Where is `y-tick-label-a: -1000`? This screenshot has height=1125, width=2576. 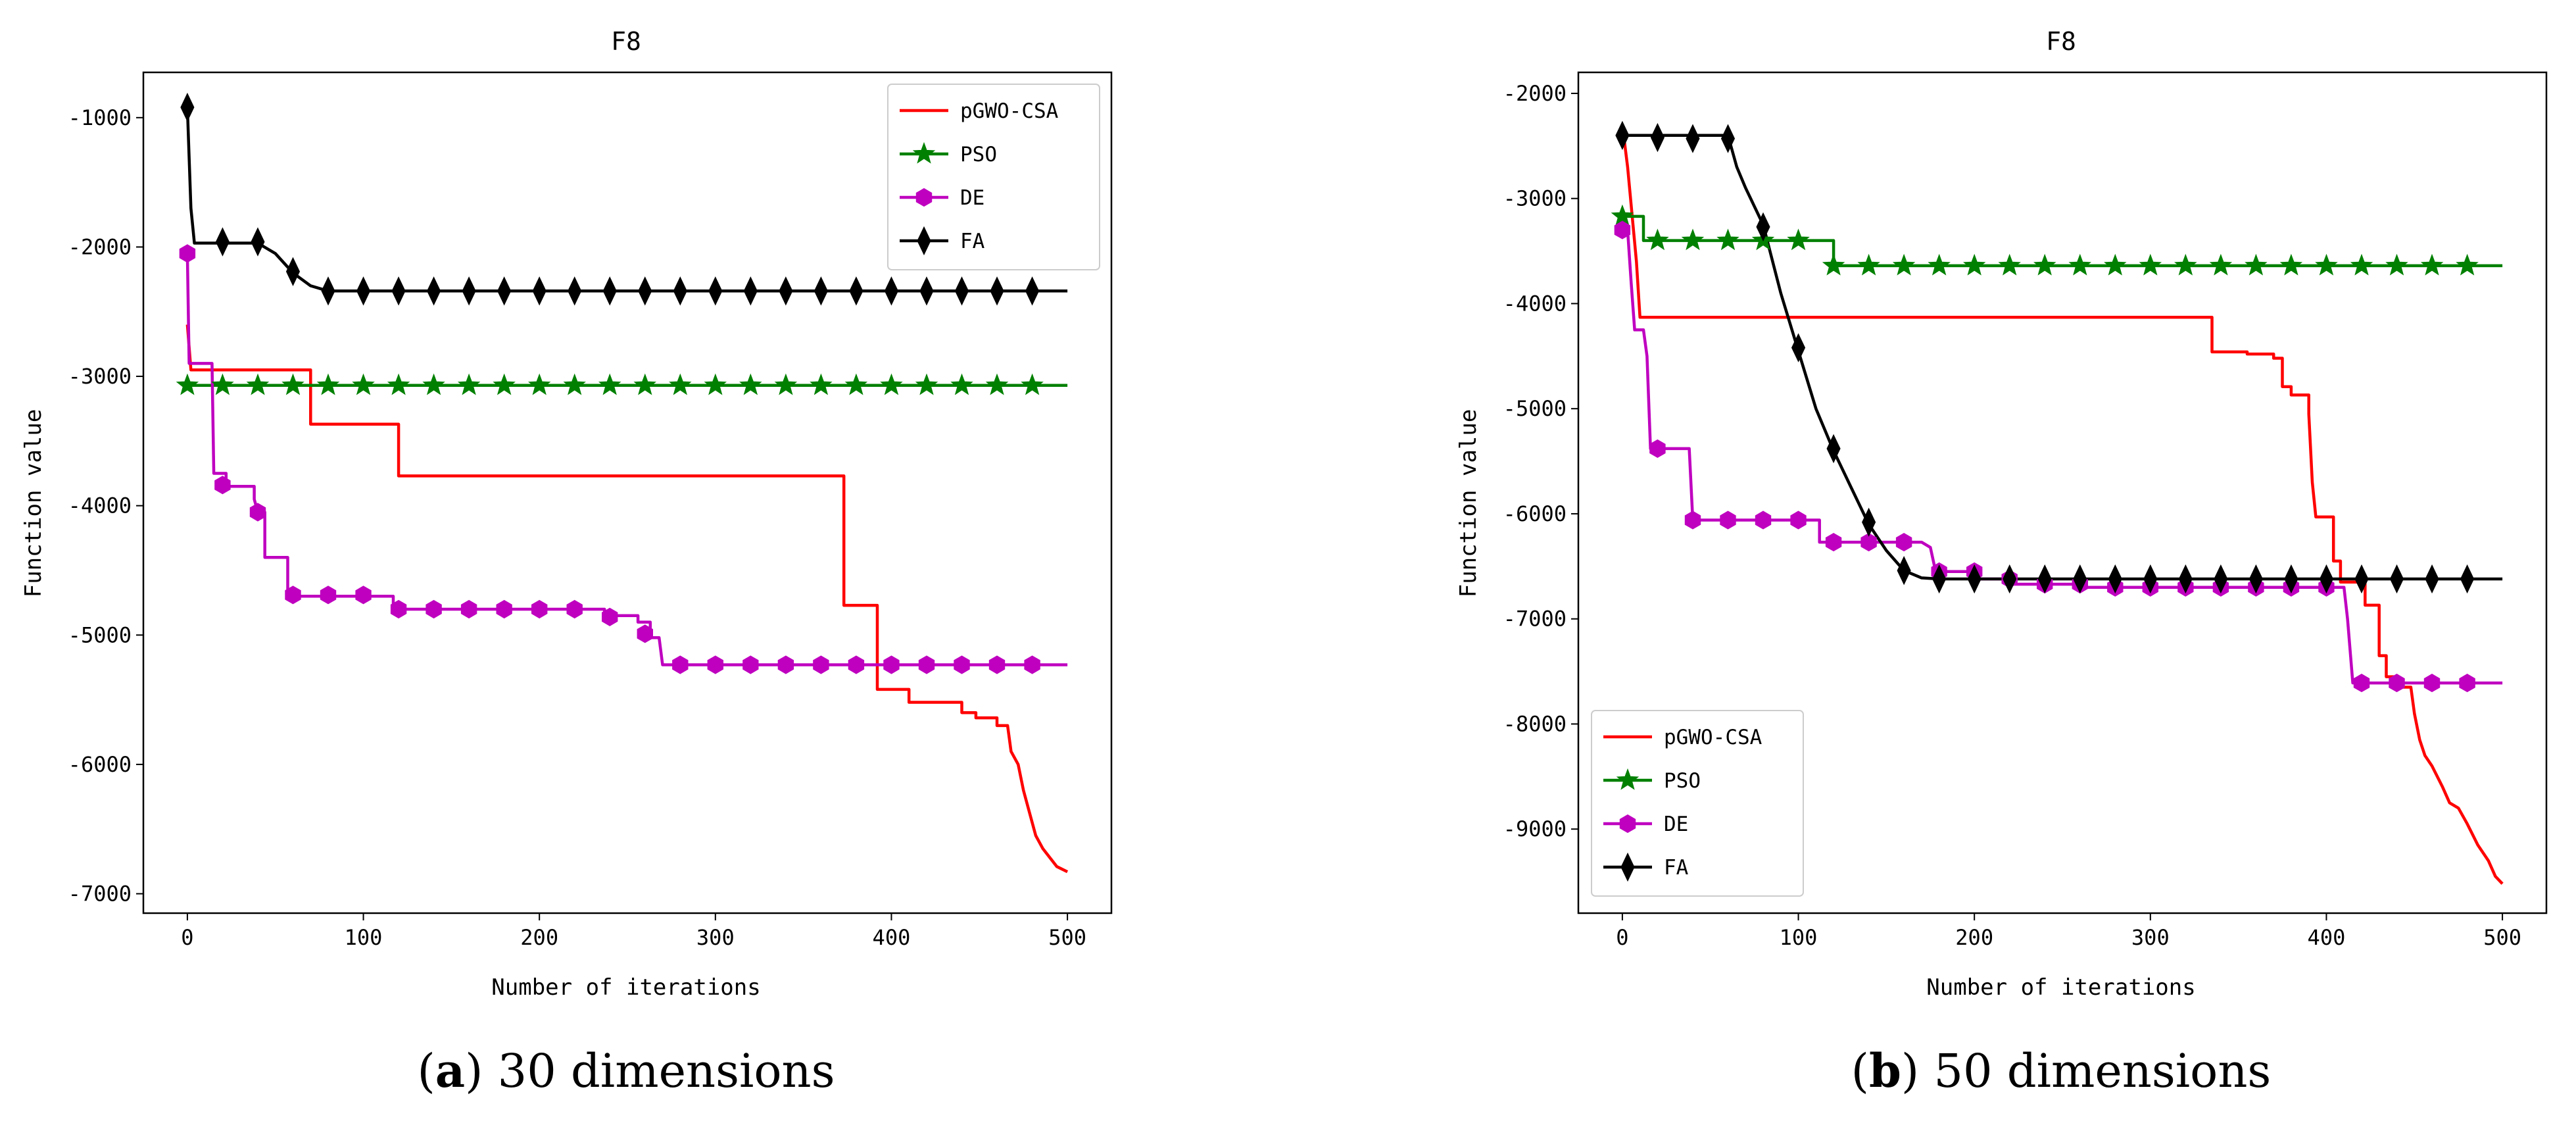
y-tick-label-a: -1000 is located at coordinates (100, 117).